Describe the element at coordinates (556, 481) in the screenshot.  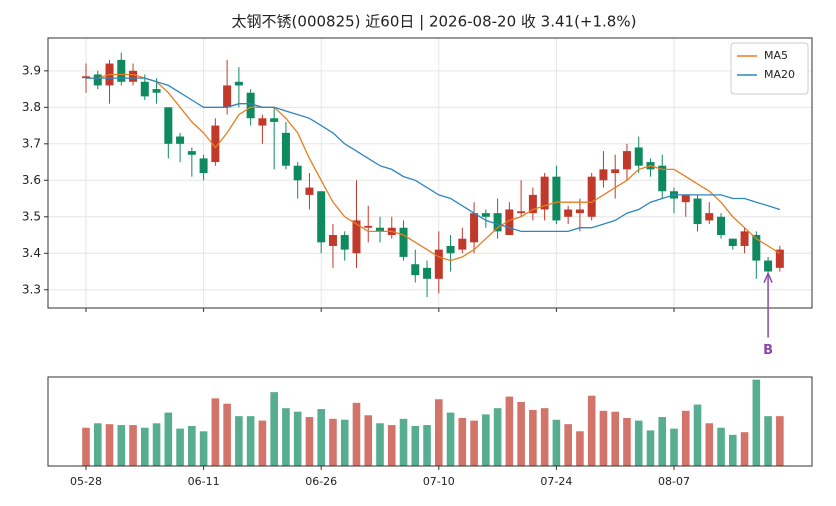
I see `x-tick-label: 07-24` at that location.